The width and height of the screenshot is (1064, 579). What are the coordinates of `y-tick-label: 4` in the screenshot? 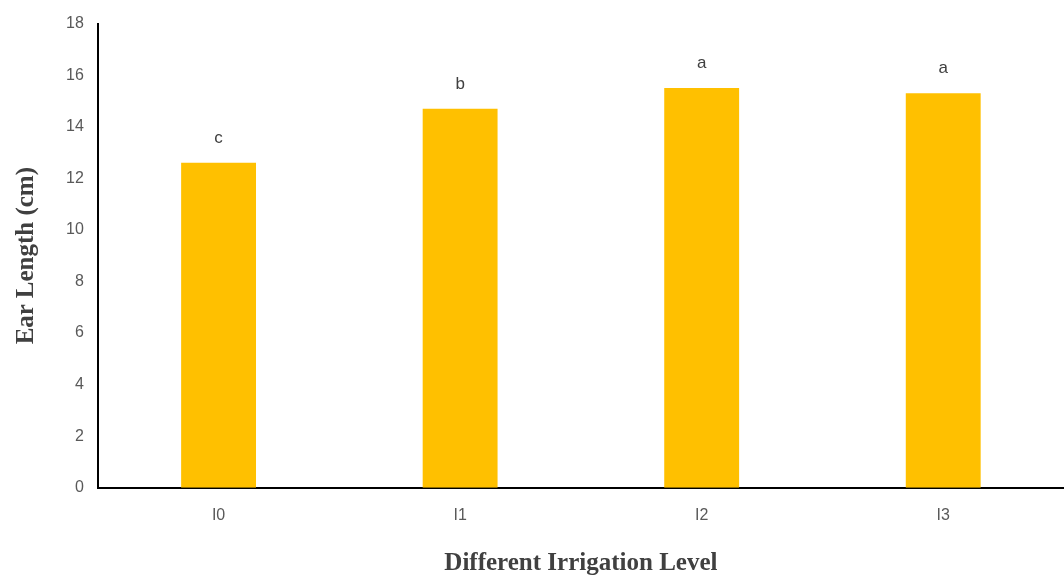 It's located at (79, 384).